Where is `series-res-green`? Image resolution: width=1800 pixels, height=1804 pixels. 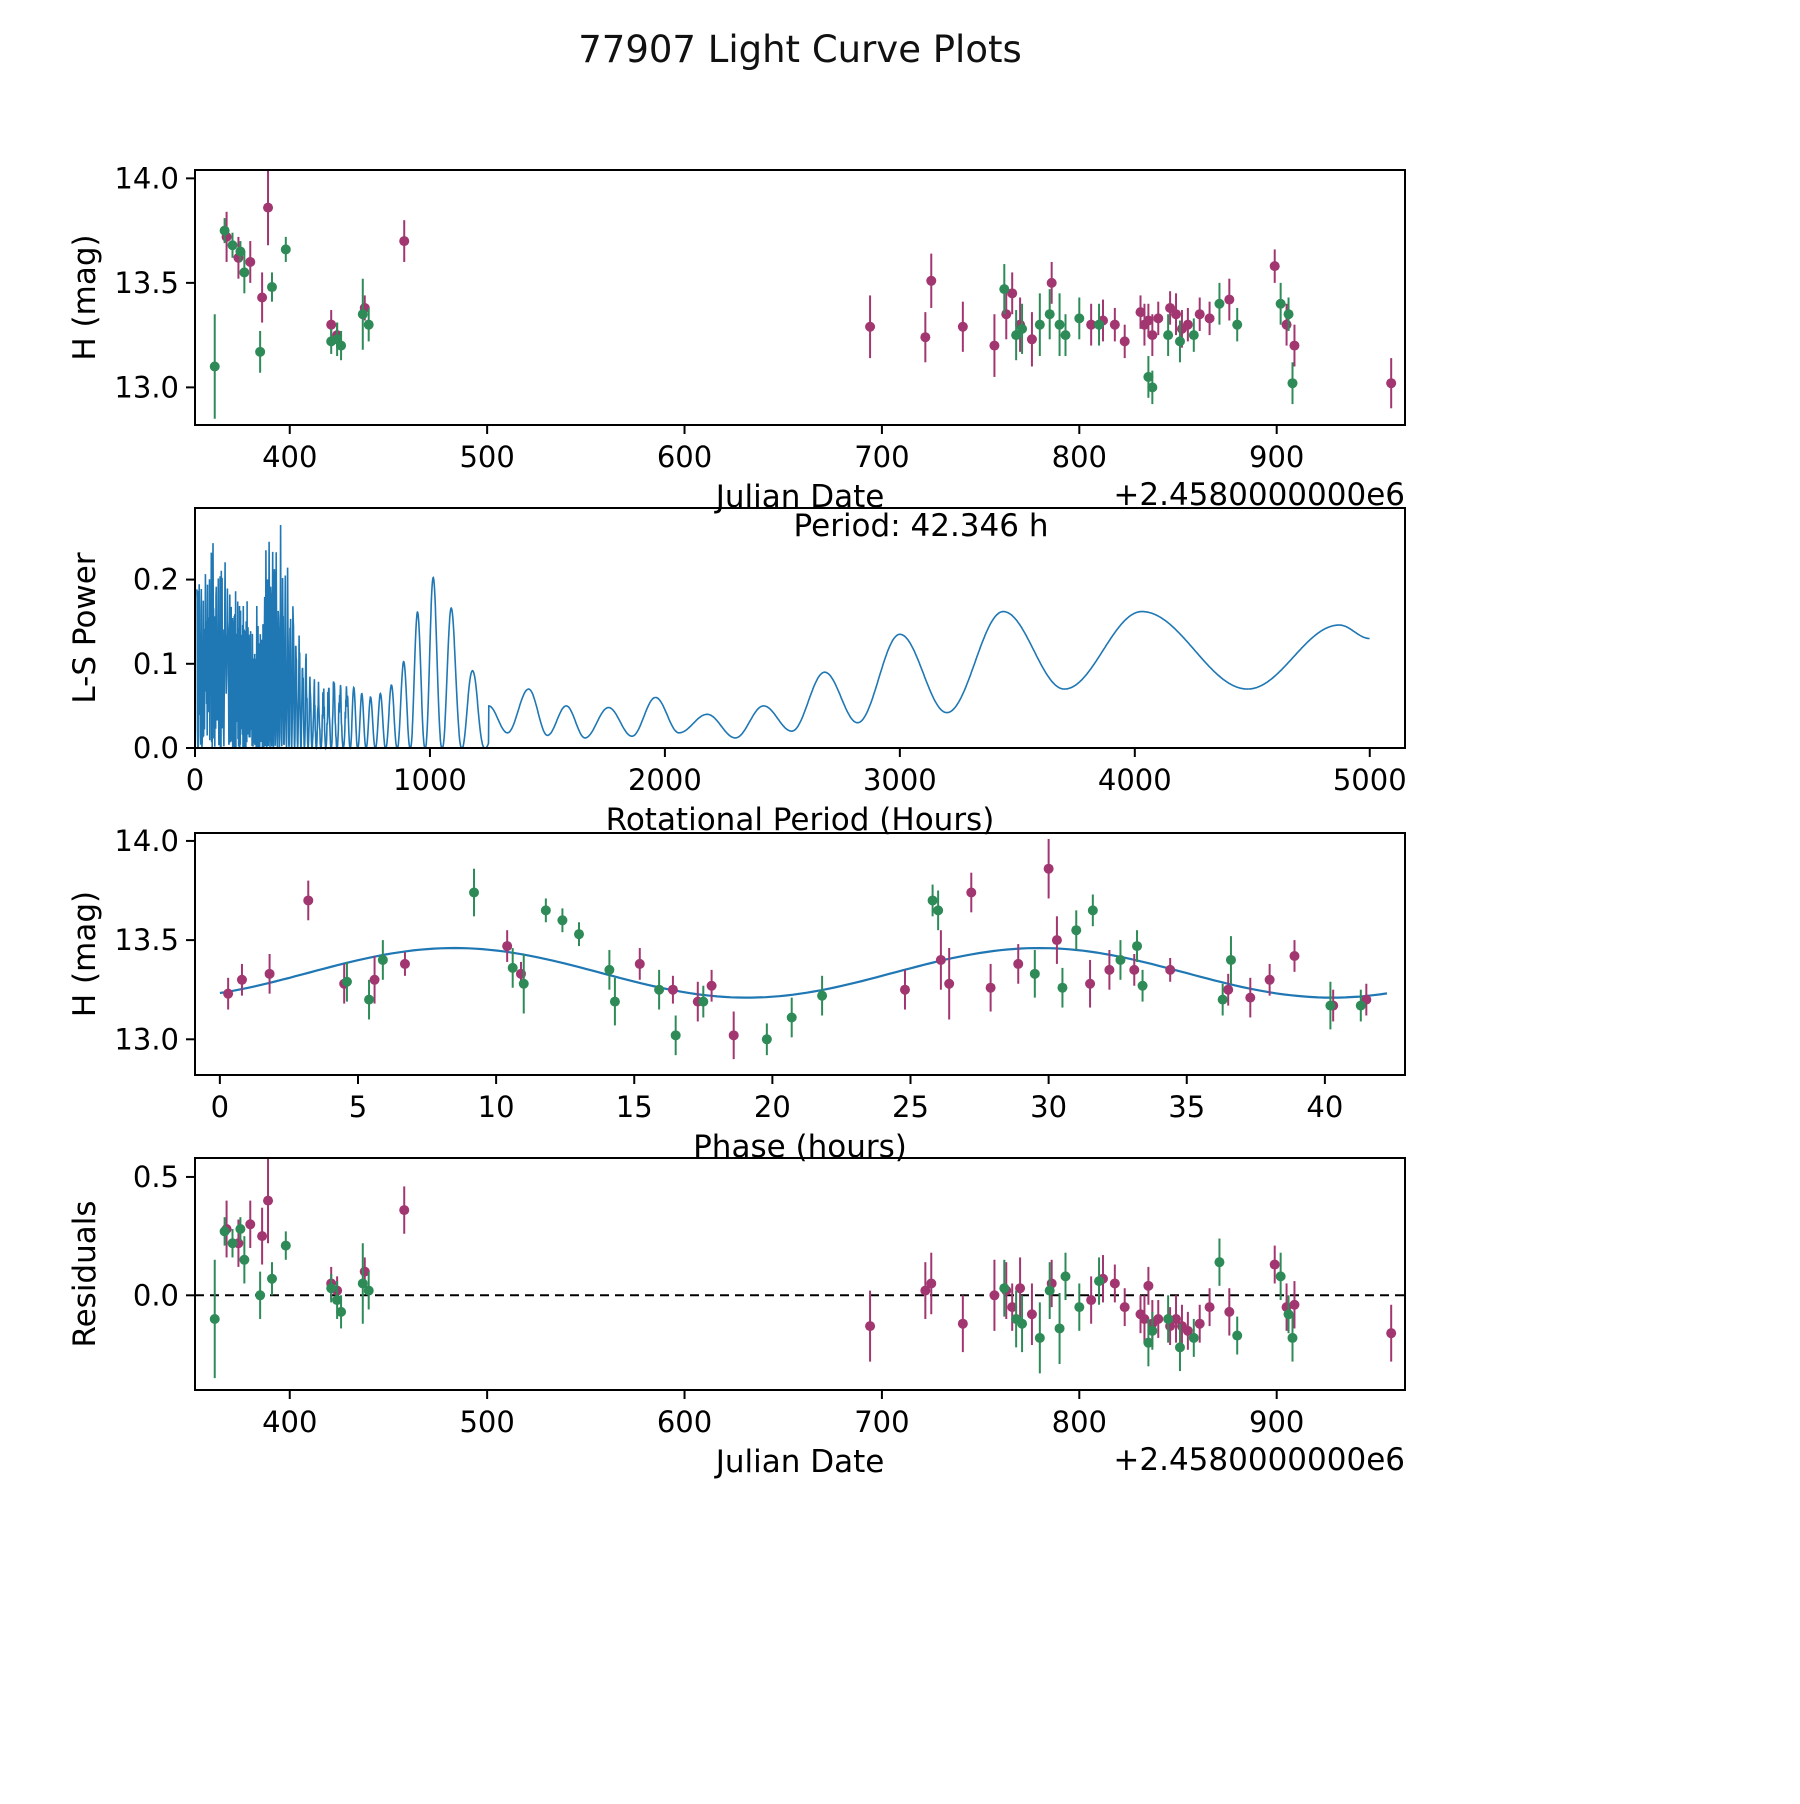 series-res-green is located at coordinates (753, 1298).